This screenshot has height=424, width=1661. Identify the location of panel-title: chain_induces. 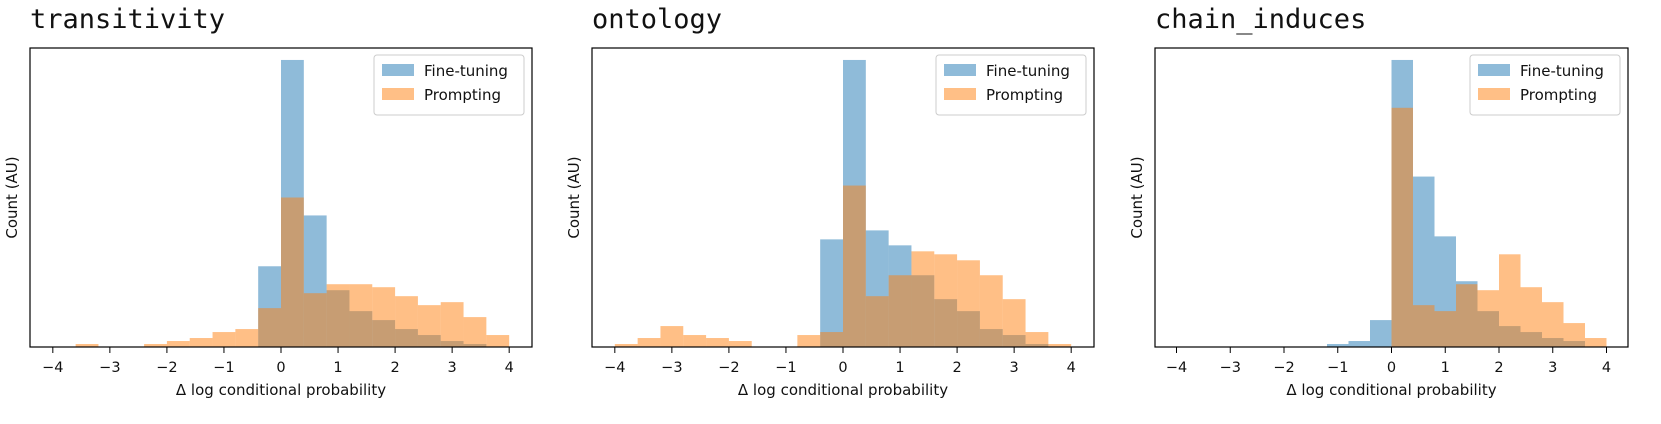
(1260, 19).